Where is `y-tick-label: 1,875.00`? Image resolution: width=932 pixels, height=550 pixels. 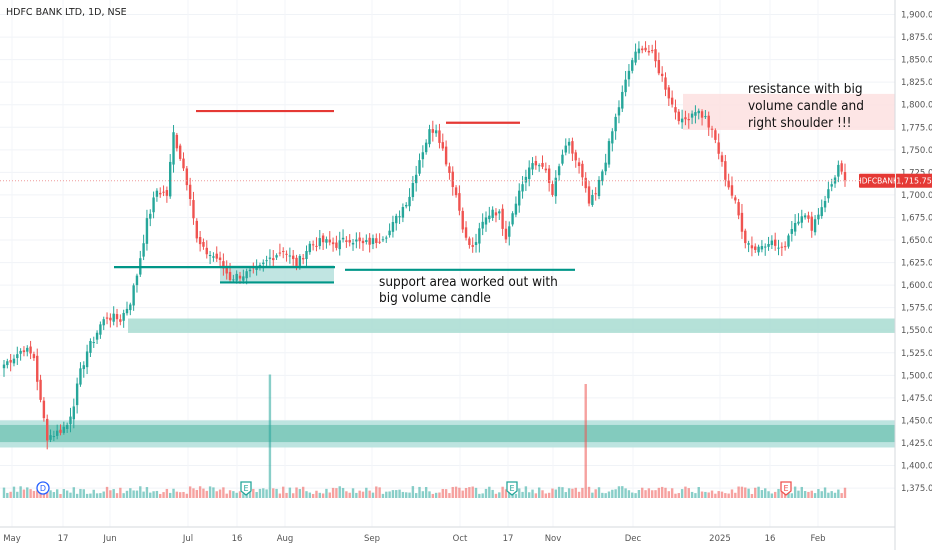 y-tick-label: 1,875.00 is located at coordinates (916, 38).